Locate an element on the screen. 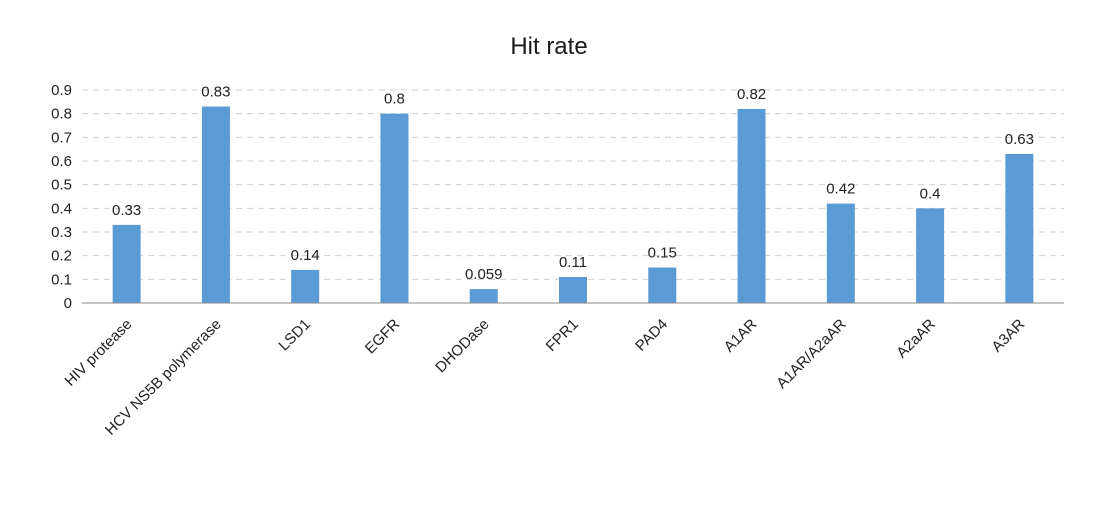 The image size is (1093, 507). data-label: 0.4 is located at coordinates (930, 193).